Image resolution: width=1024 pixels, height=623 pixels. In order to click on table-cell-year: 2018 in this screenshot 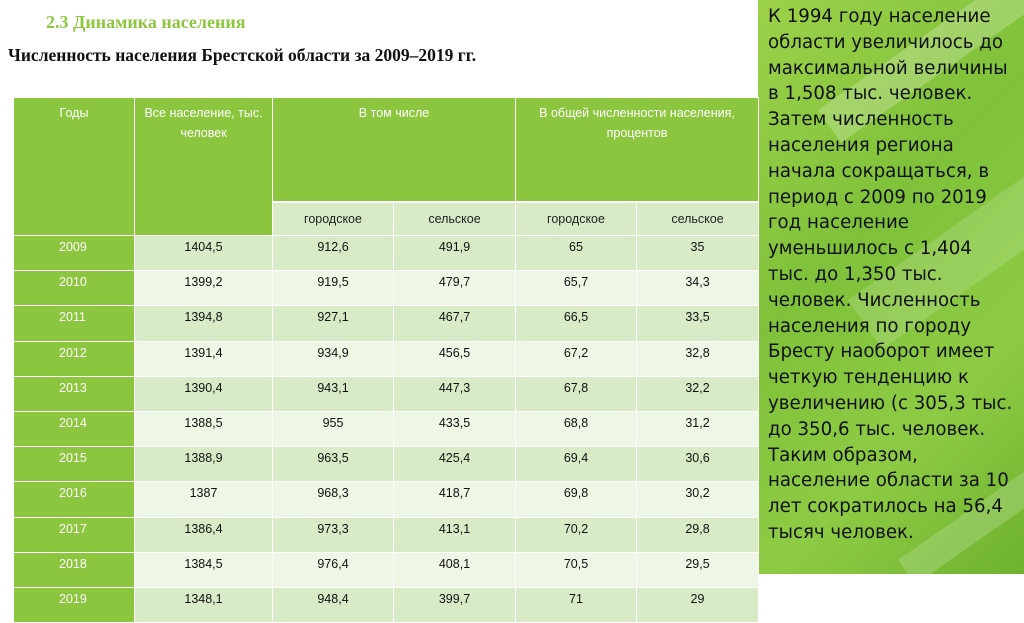, I will do `click(74, 569)`.